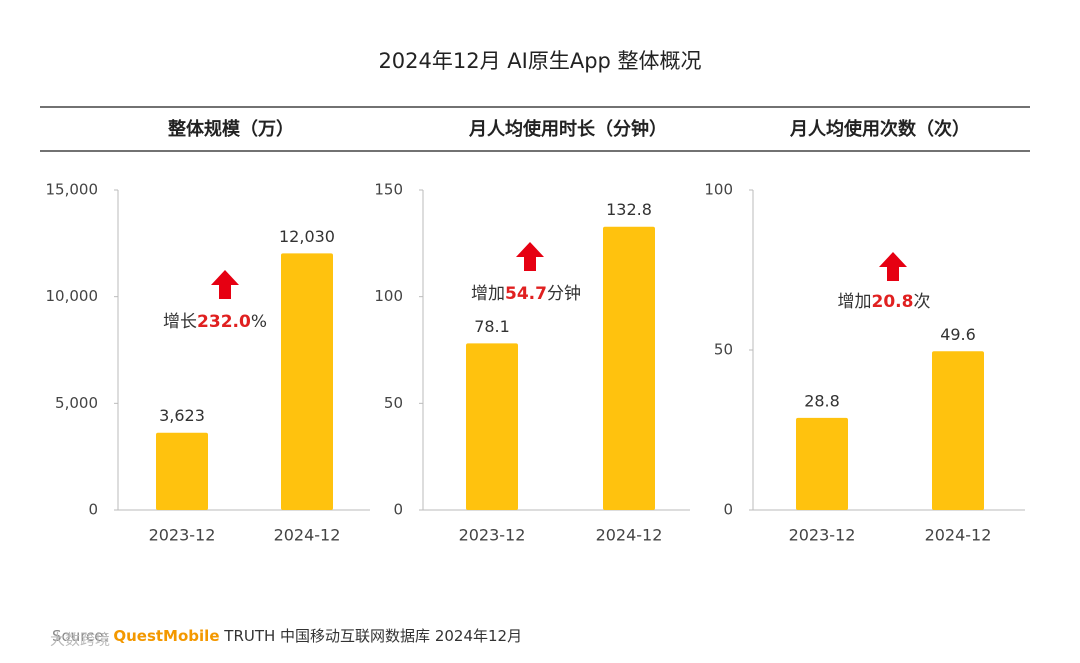 The height and width of the screenshot is (663, 1080). I want to click on source-brand: QuestMobile, so click(166, 636).